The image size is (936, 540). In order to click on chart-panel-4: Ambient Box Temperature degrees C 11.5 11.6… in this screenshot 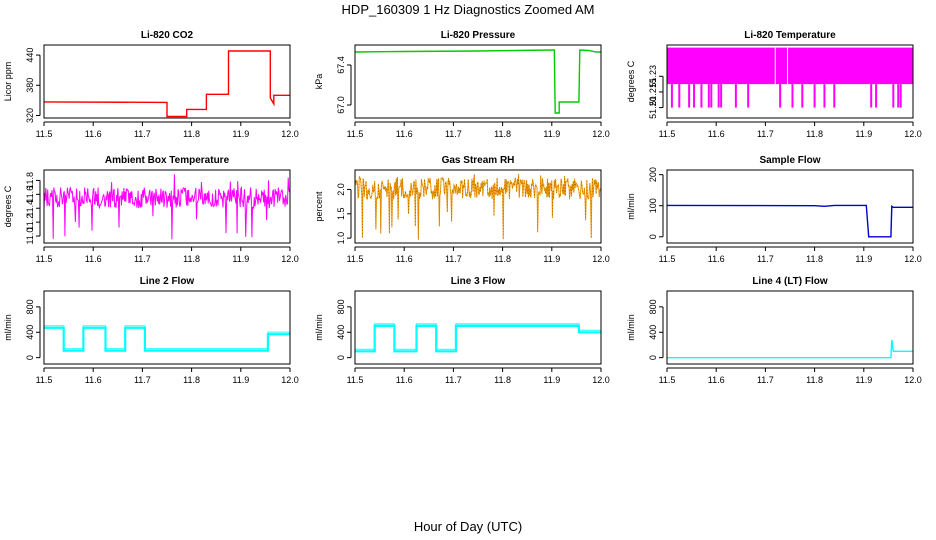, I will do `click(151, 209)`.